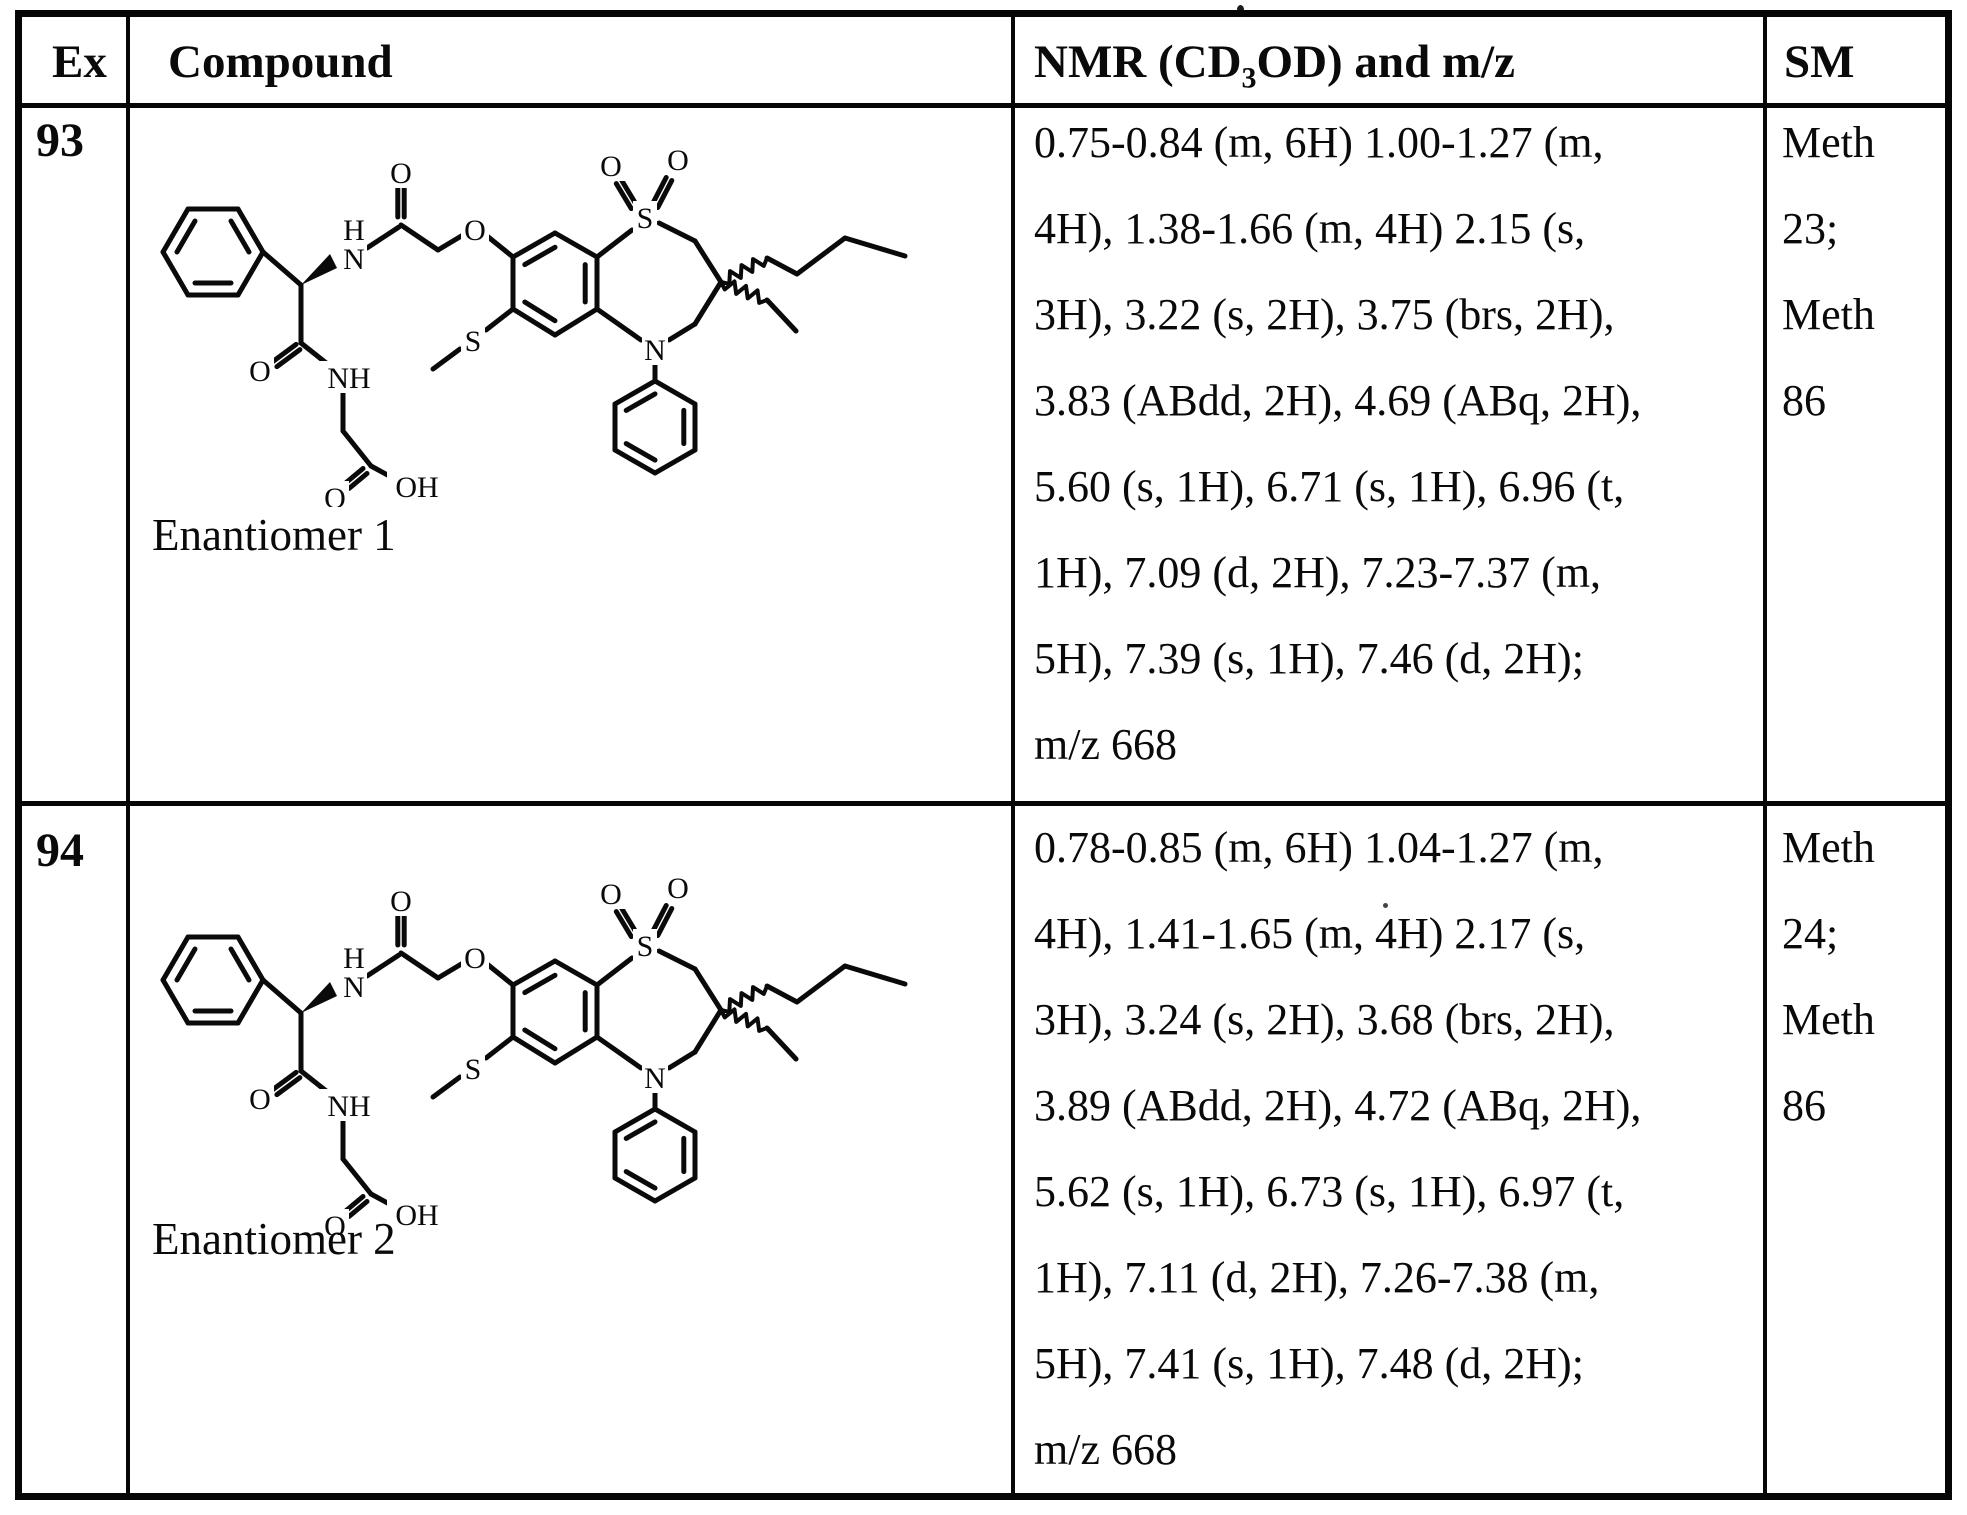  Describe the element at coordinates (274, 1239) in the screenshot. I see `compound-label: Enantiomer 2` at that location.